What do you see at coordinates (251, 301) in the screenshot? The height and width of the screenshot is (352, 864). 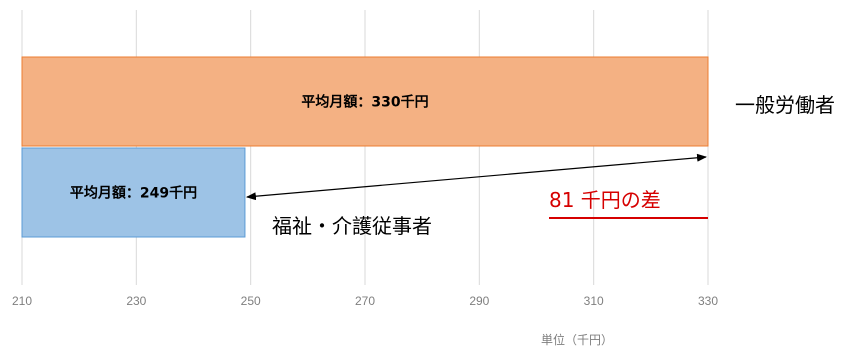 I see `x-tick-label-250: 250` at bounding box center [251, 301].